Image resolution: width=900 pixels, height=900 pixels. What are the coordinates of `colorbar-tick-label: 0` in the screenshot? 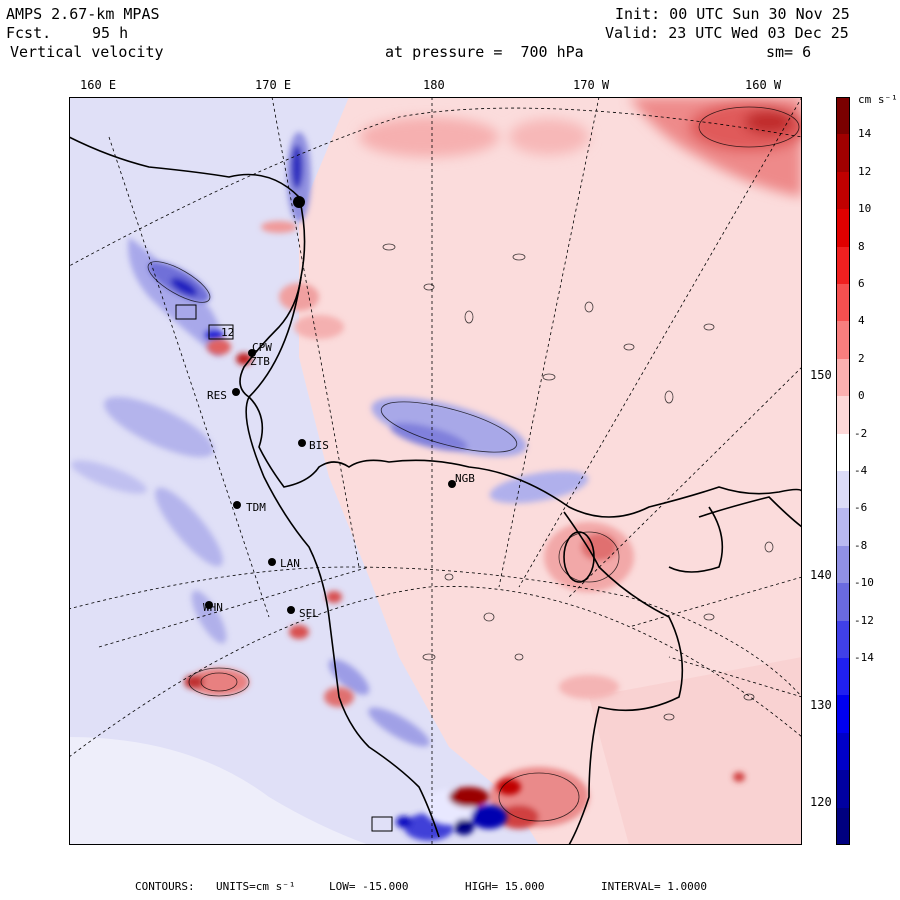 It's located at (861, 396).